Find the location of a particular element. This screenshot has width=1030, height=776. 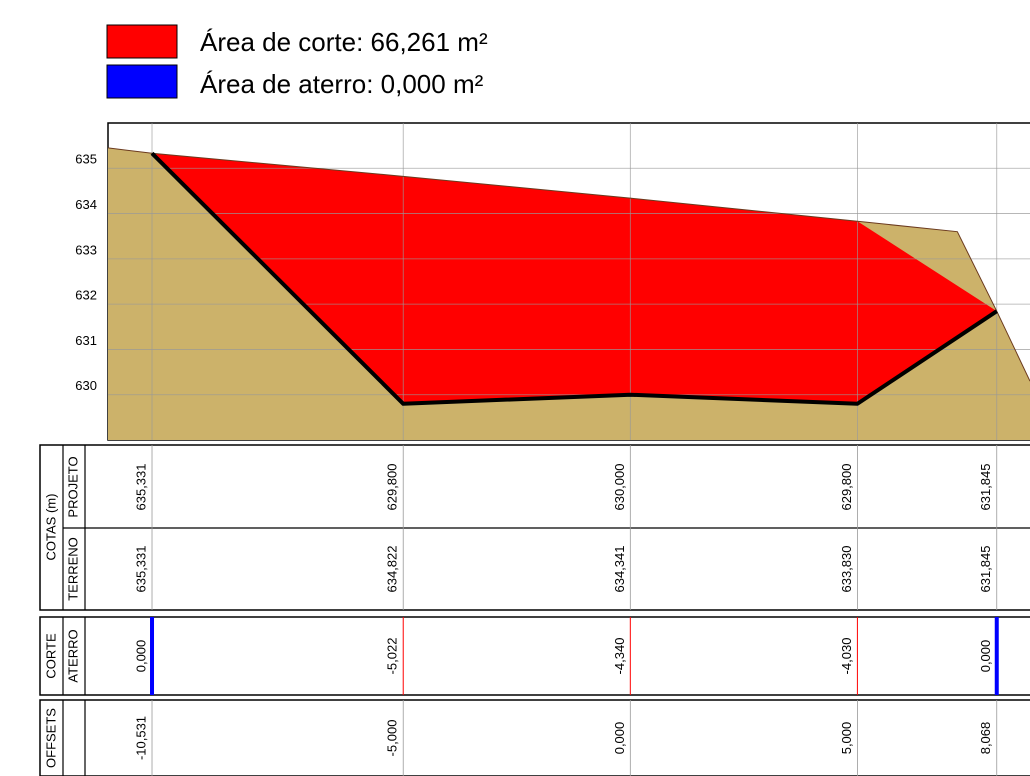

y-tick-label: 635 is located at coordinates (86, 159).